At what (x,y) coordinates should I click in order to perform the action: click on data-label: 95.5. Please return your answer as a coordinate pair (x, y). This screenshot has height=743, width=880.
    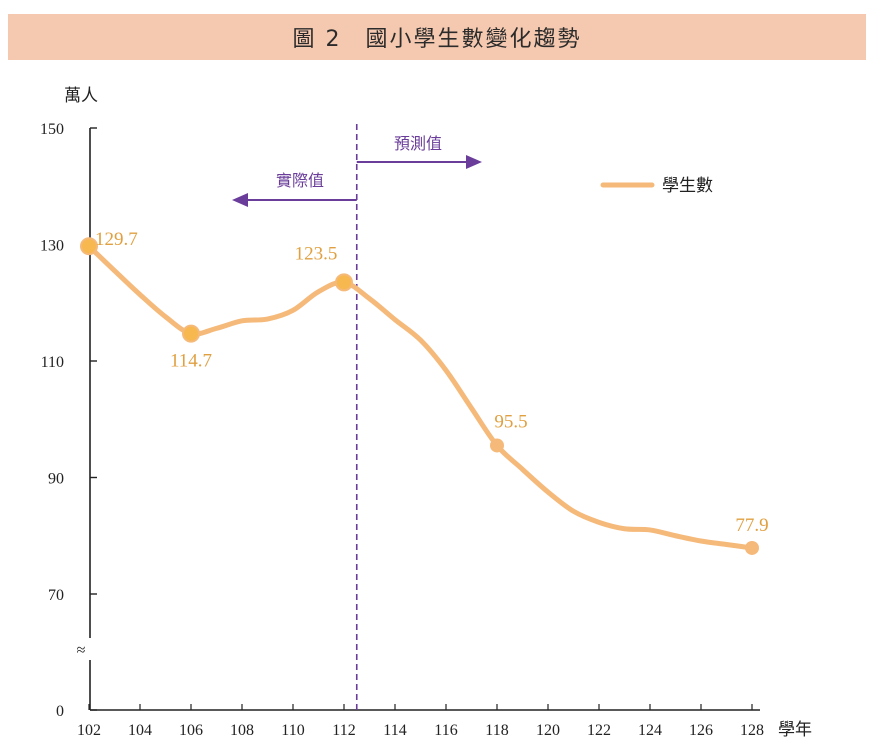
    Looking at the image, I should click on (510, 421).